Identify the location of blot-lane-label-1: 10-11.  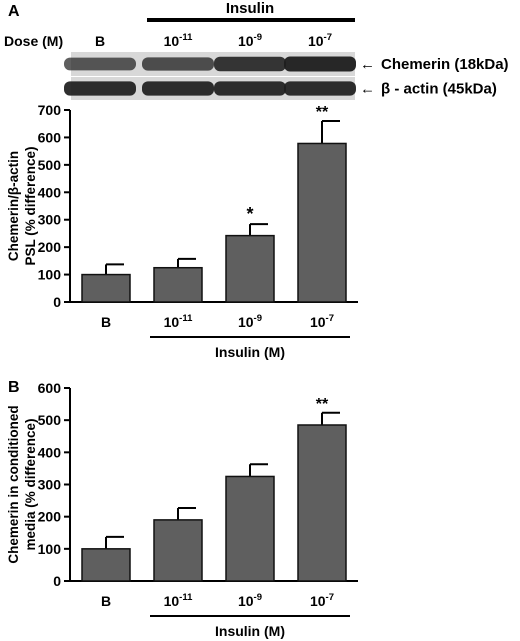
(179, 40).